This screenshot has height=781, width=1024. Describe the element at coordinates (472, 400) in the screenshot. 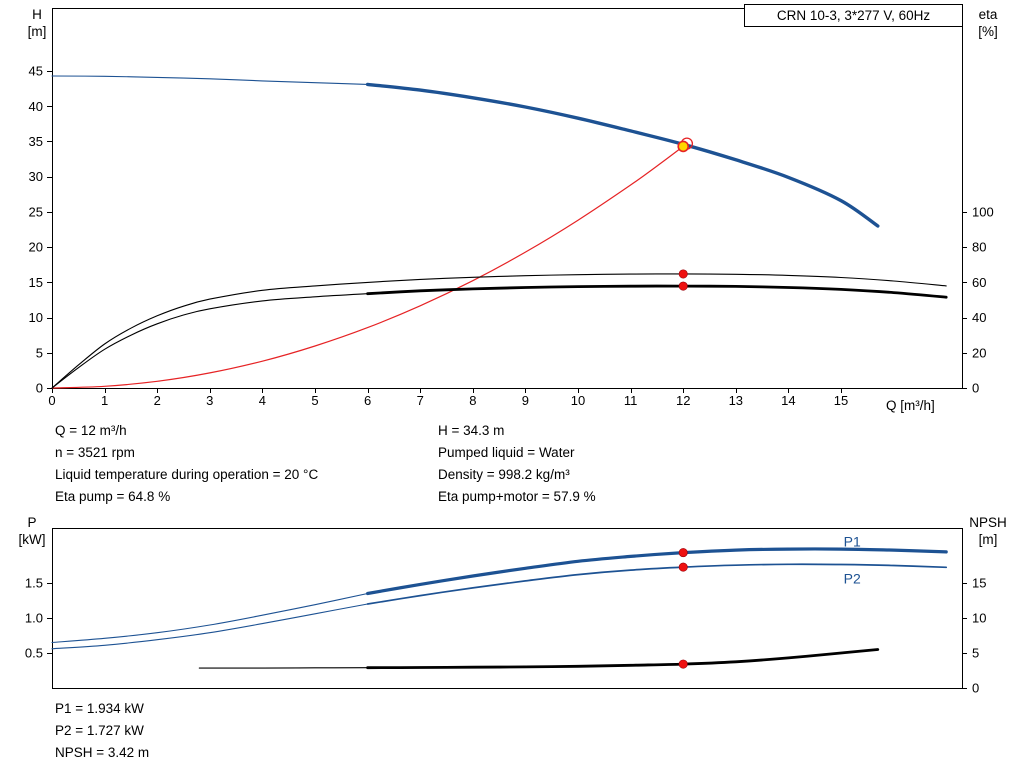

I see `x-tick-label: 8` at that location.